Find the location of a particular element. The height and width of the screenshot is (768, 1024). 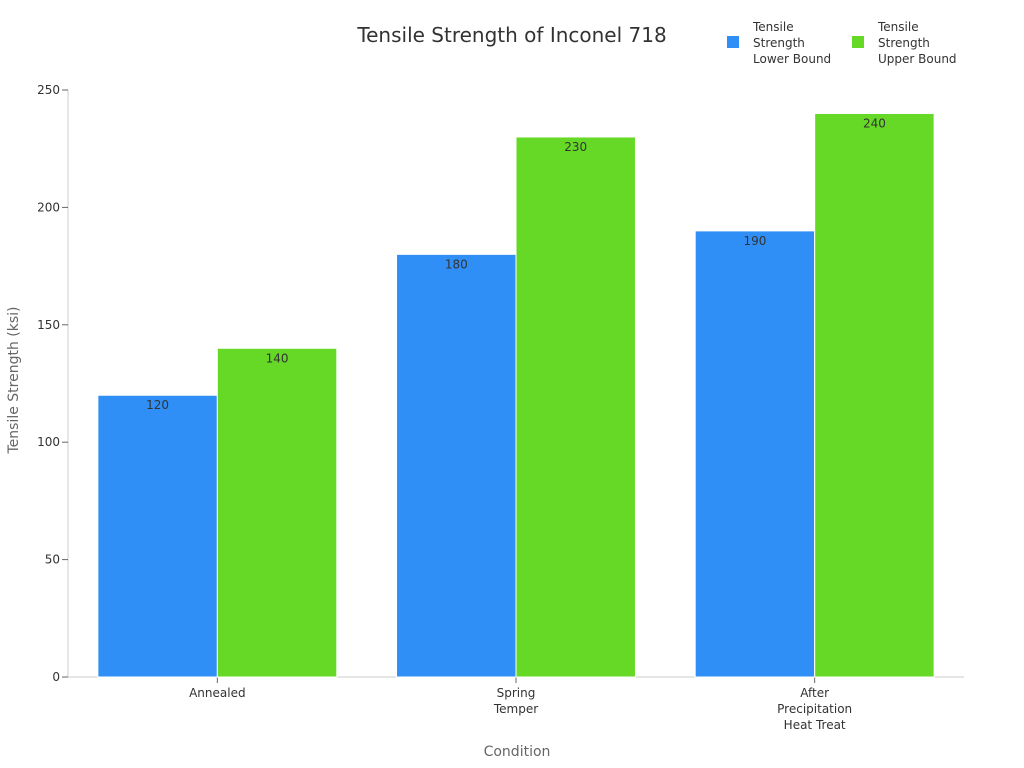

x-tick-label: Spring Temper is located at coordinates (515, 701).